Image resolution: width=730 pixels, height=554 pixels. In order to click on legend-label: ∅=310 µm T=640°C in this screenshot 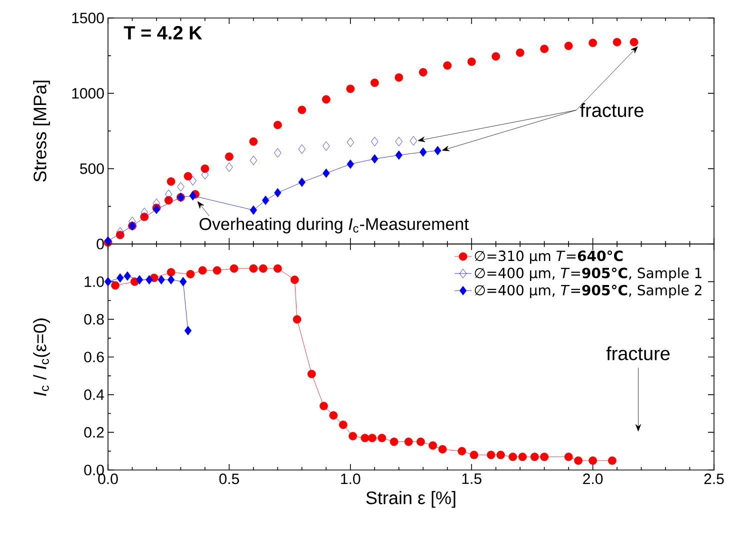, I will do `click(548, 257)`.